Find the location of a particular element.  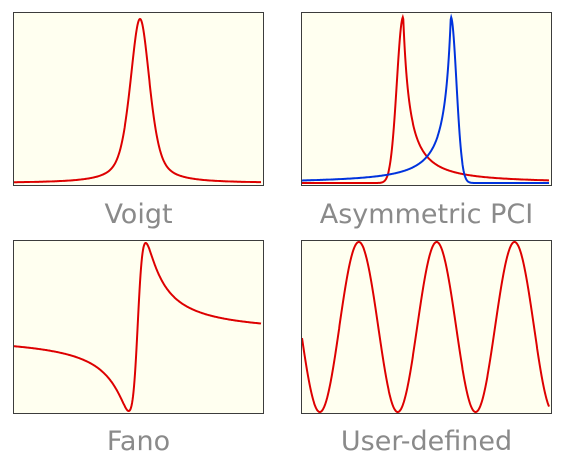

caption-voigt: Voigt is located at coordinates (138, 214).